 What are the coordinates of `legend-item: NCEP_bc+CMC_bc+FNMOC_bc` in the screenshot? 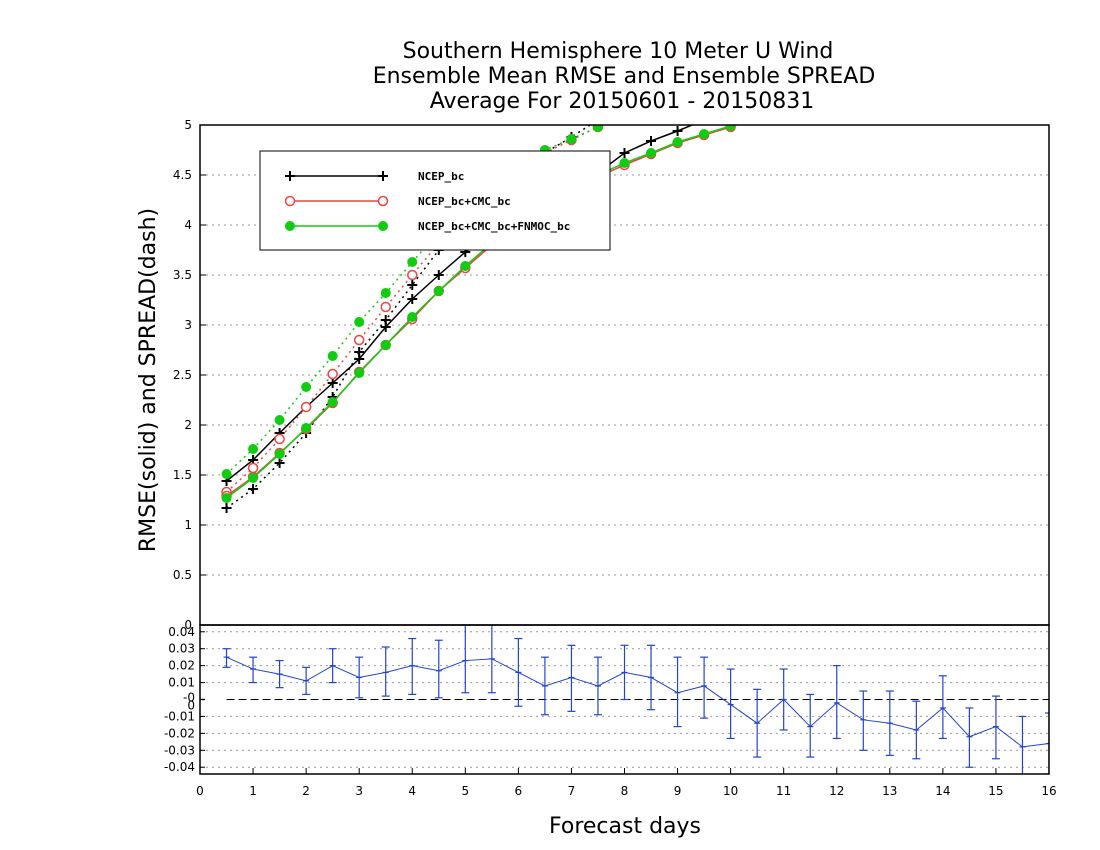 It's located at (427, 226).